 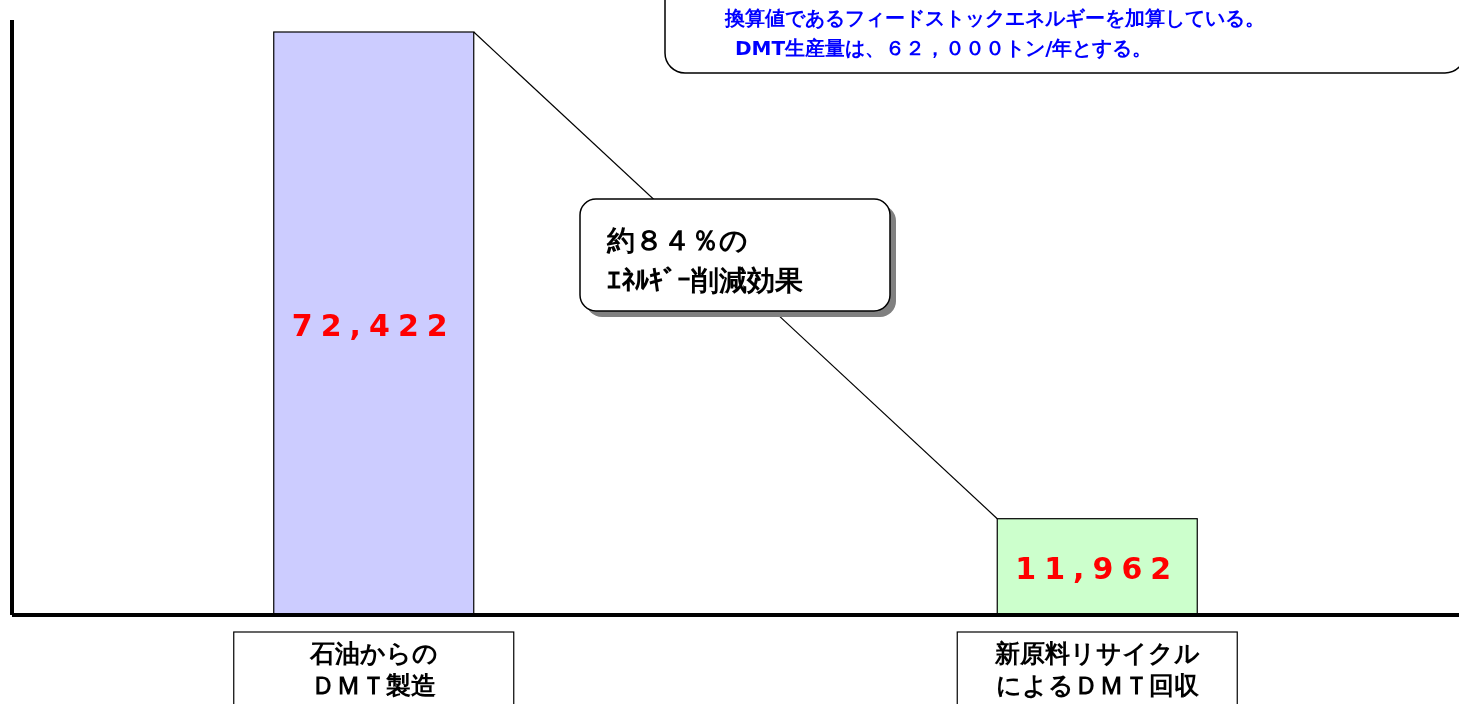 I want to click on data-label: 72,422, so click(x=373, y=325).